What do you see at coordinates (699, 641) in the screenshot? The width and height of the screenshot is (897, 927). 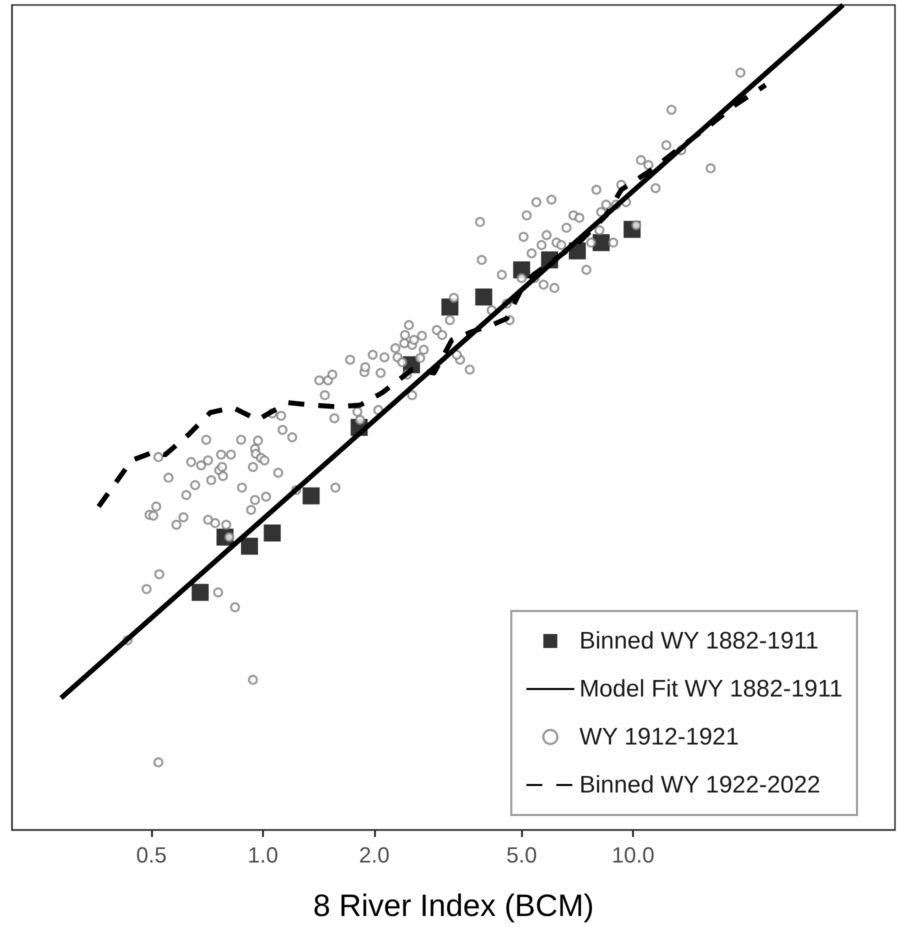 I see `legend-label: Binned WY 1882-1911` at bounding box center [699, 641].